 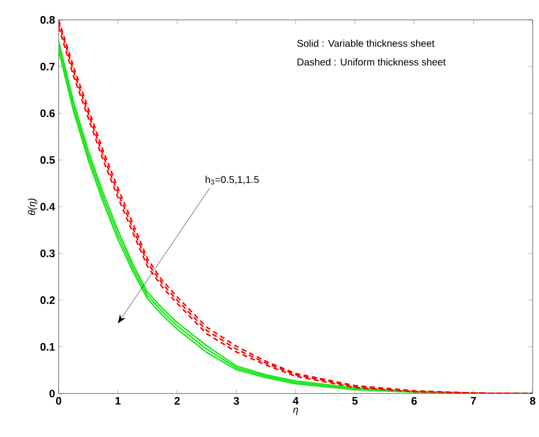 What do you see at coordinates (47, 113) in the screenshot?
I see `y-tick-label: 0.6` at bounding box center [47, 113].